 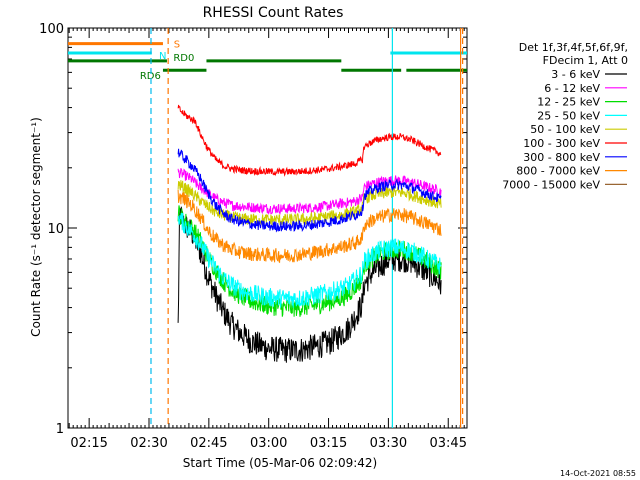 I want to click on x-tick-label: 03:45, so click(x=448, y=443).